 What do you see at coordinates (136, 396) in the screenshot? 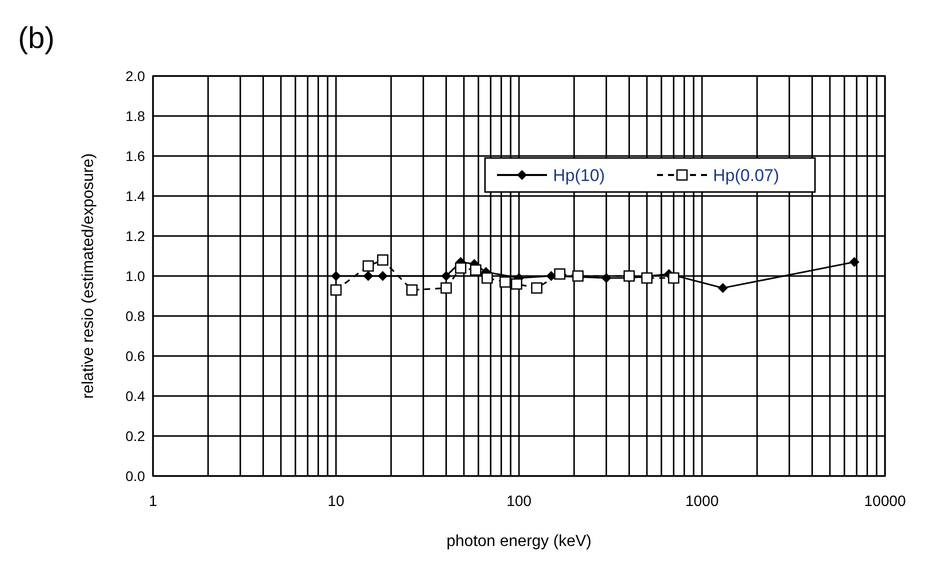
I see `y-tick-label: 0.4` at bounding box center [136, 396].